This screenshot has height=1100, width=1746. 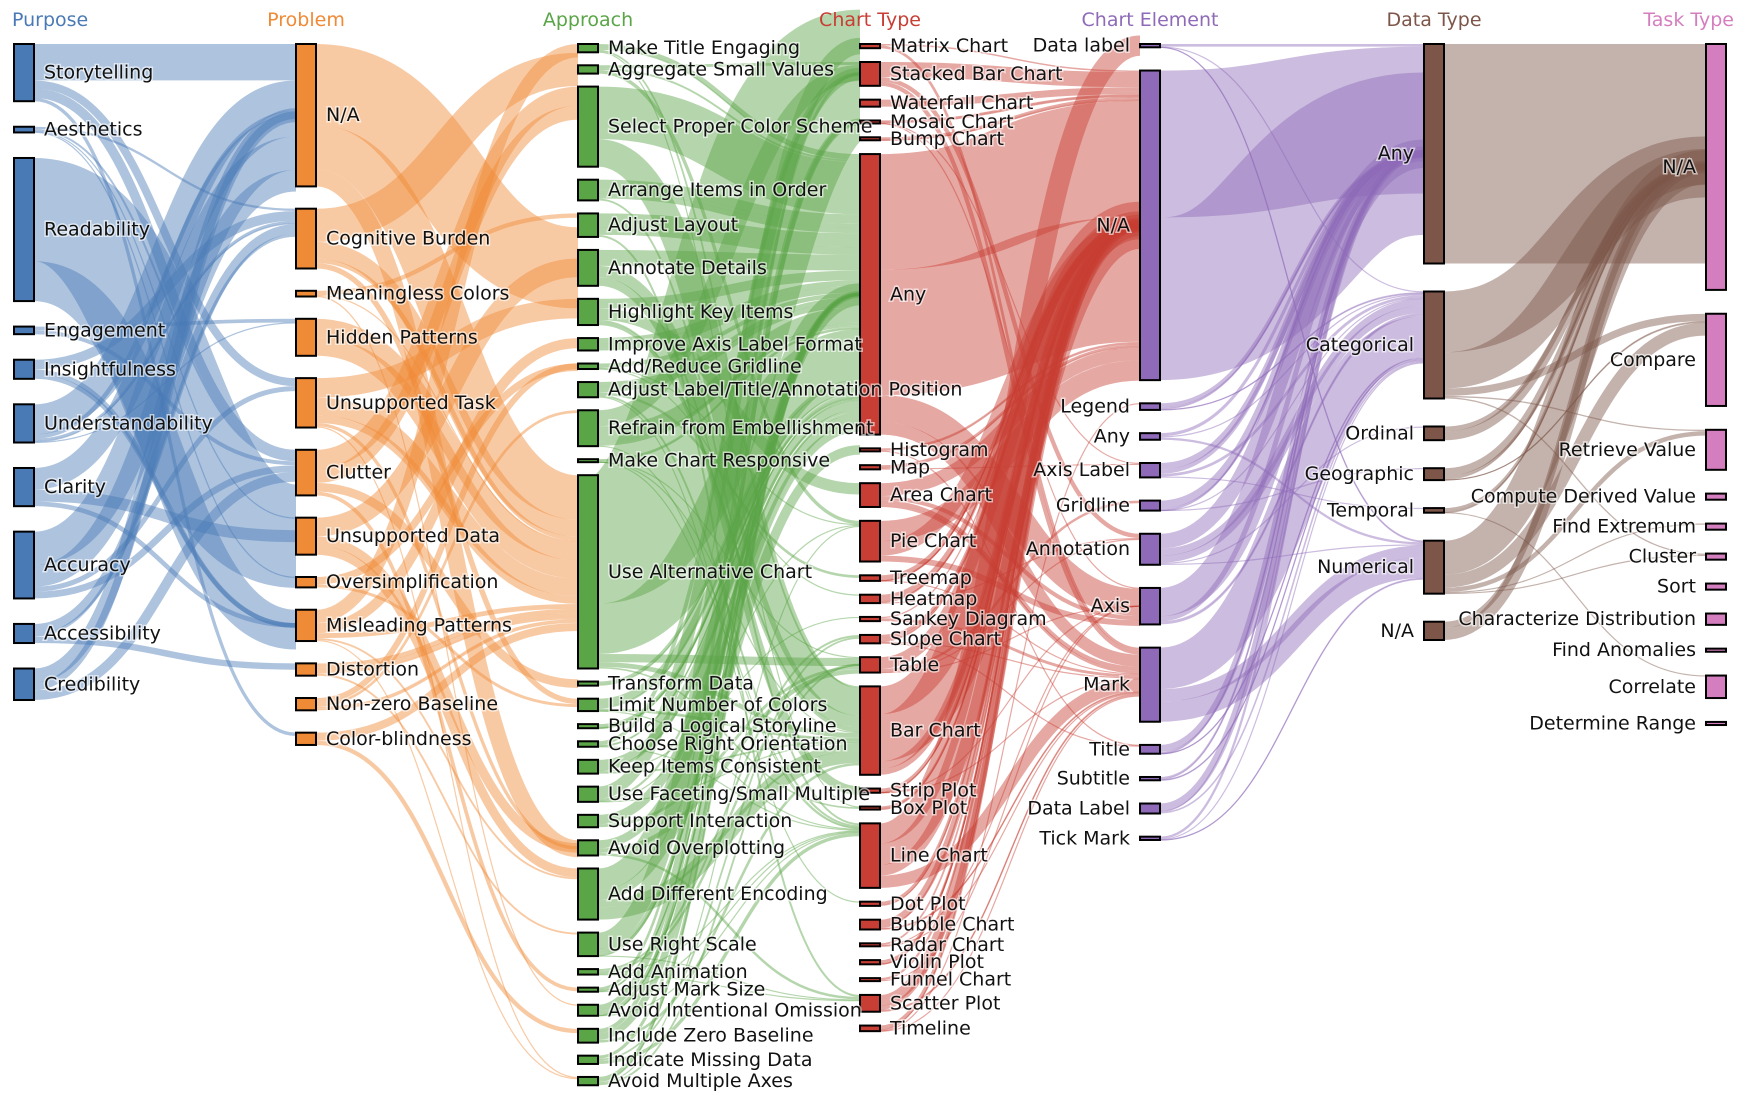 What do you see at coordinates (588, 126) in the screenshot?
I see `node-approach-select-proper-color-scheme` at bounding box center [588, 126].